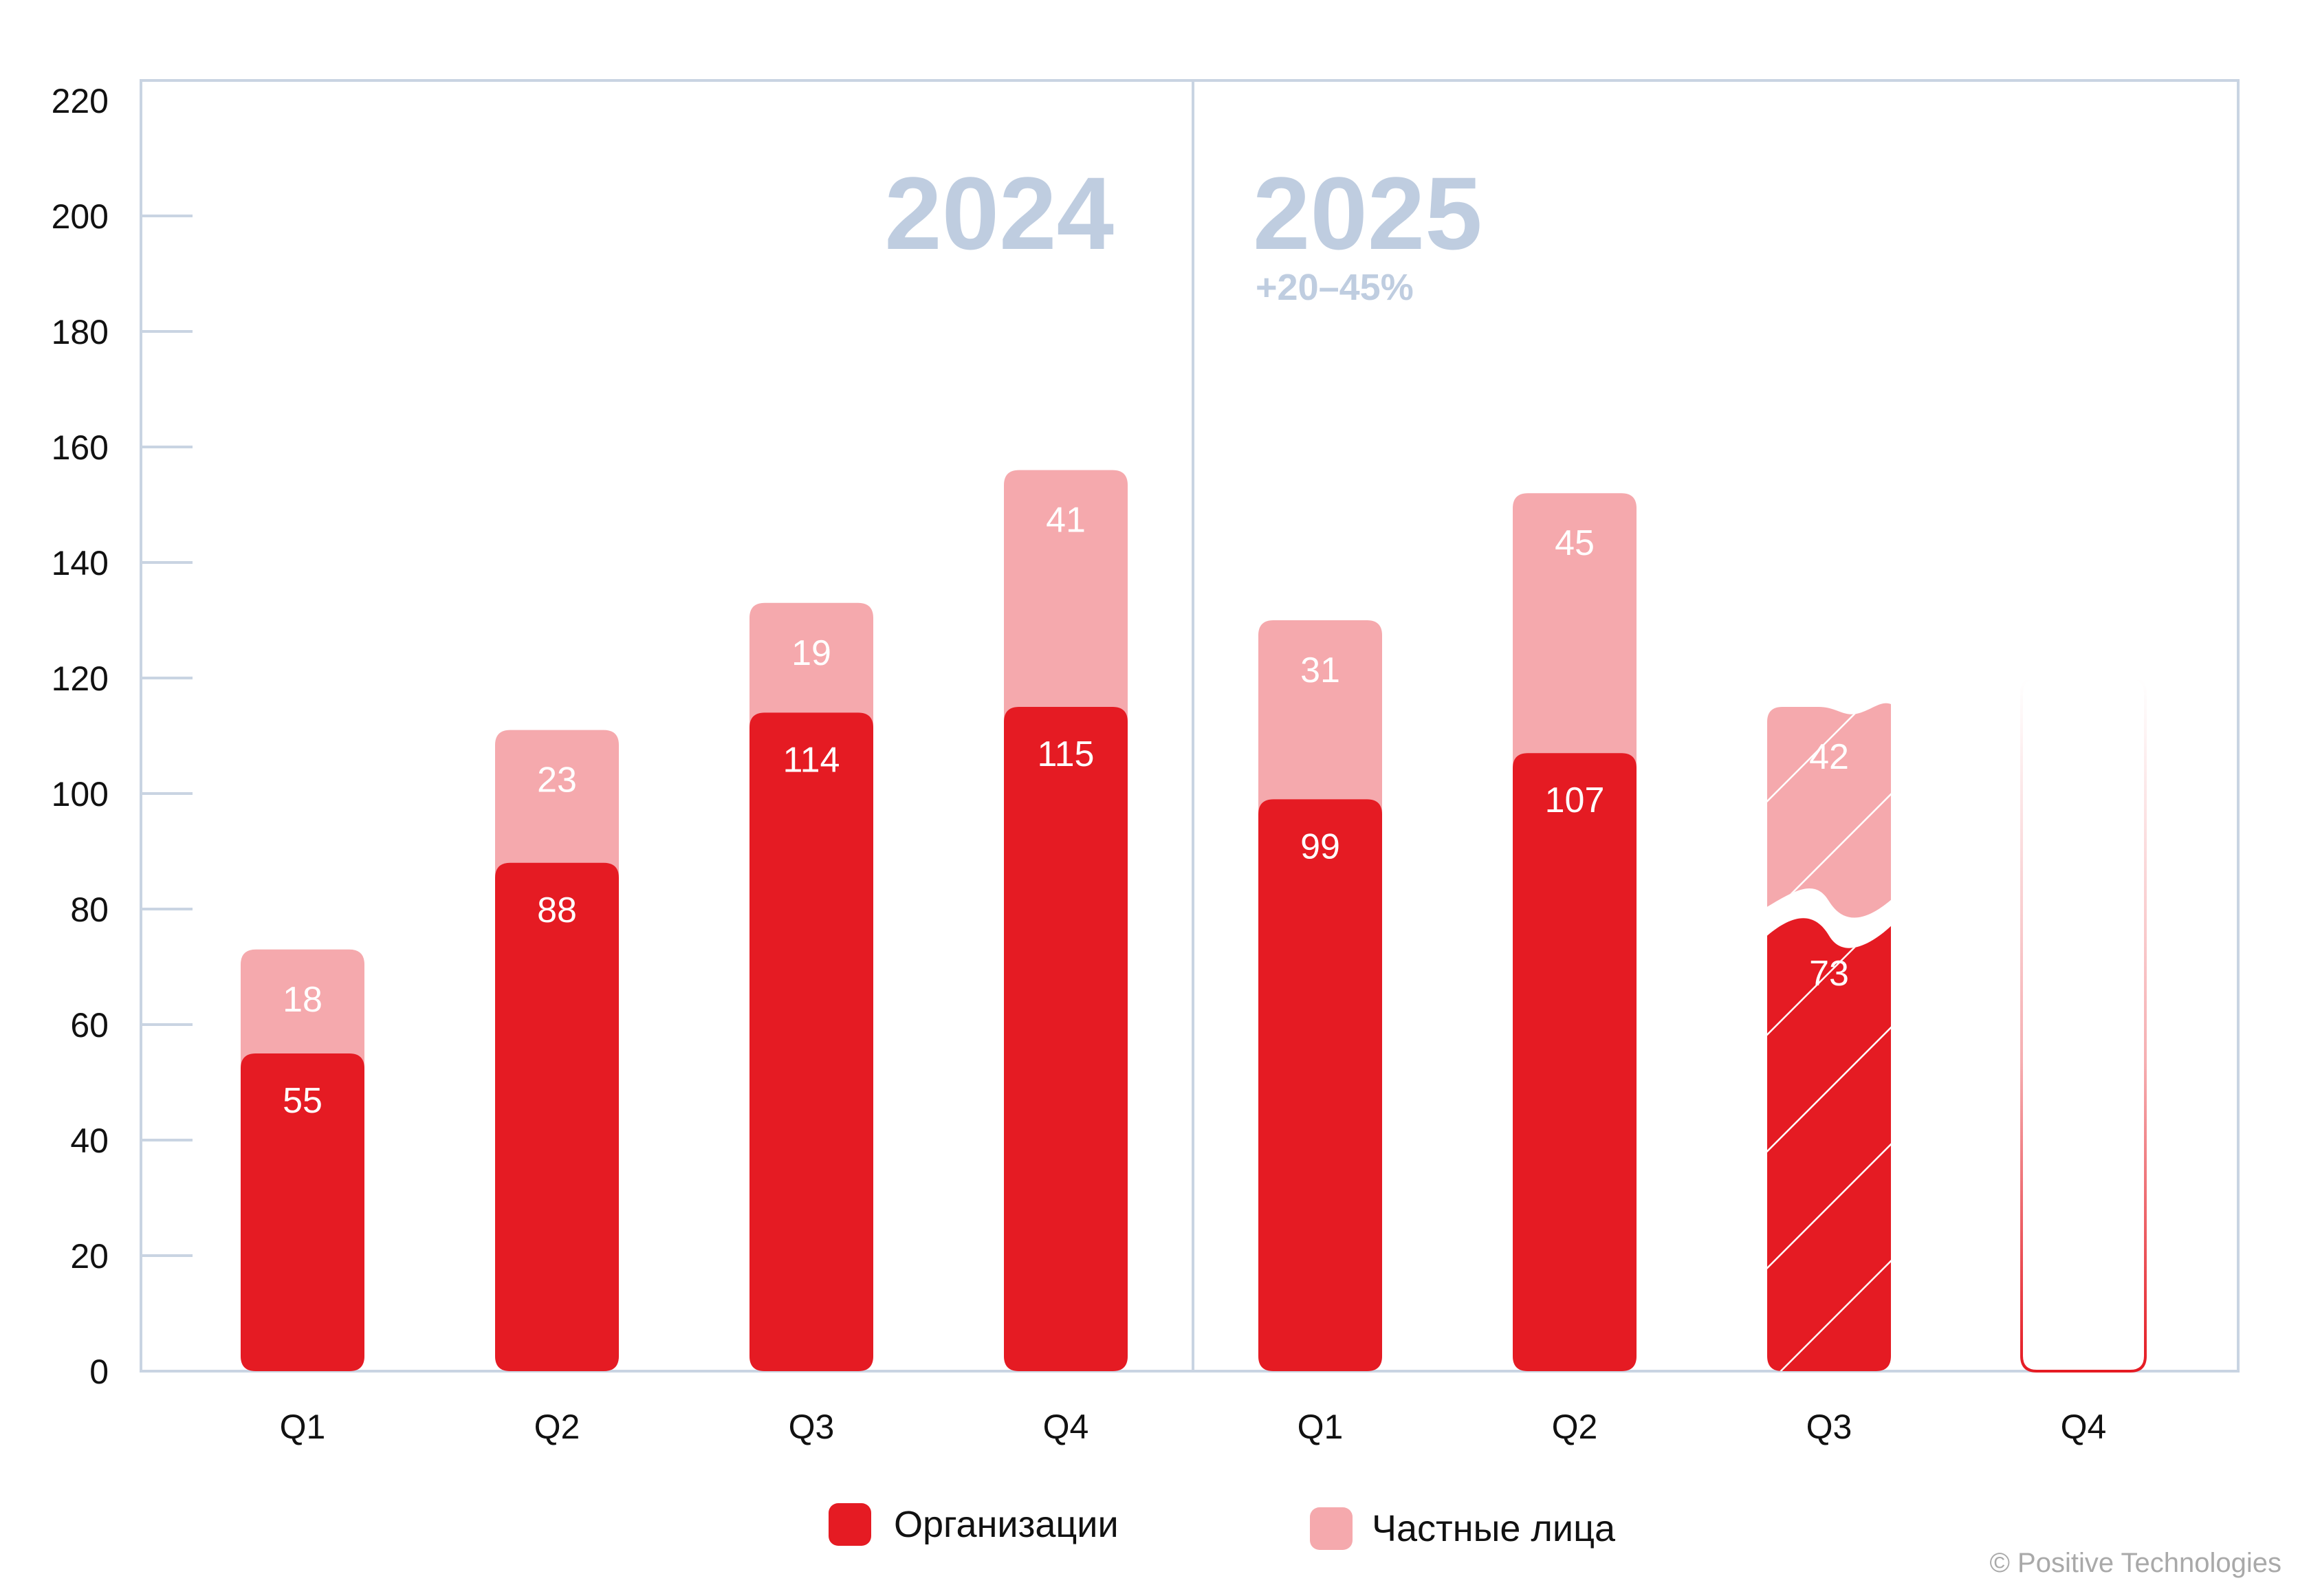 The width and height of the screenshot is (2298, 1596). I want to click on bar-individuals-forecast-hatch, so click(1829, 810).